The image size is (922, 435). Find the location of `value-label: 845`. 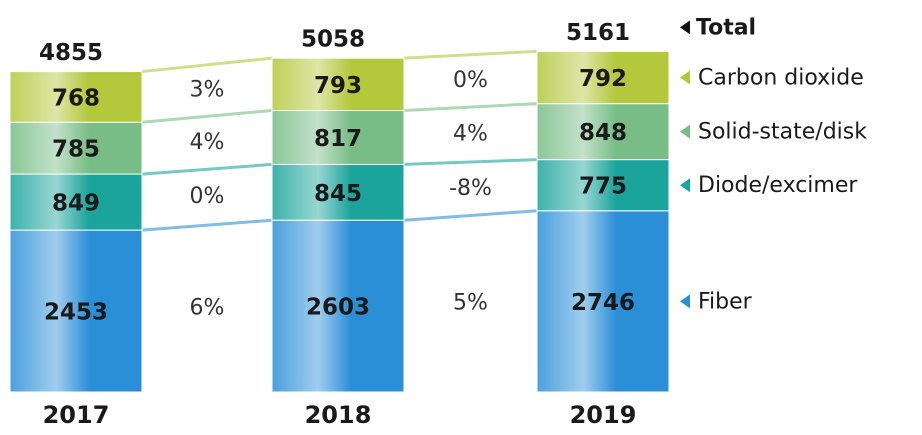

value-label: 845 is located at coordinates (338, 194).